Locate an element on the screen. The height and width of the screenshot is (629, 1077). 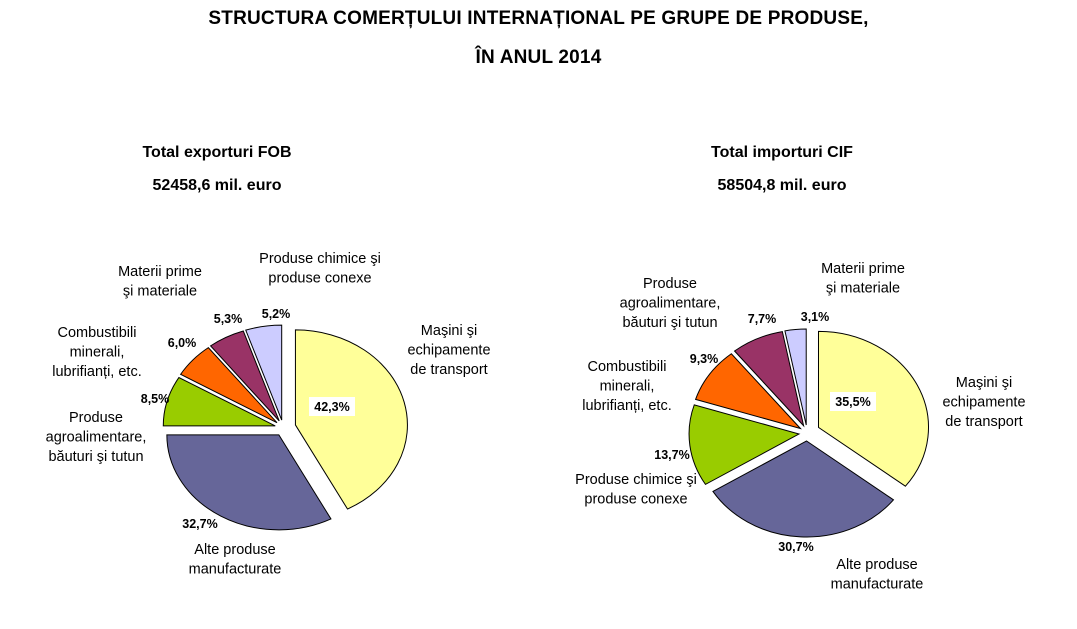
export-value-label: 5,2% is located at coordinates (276, 314).